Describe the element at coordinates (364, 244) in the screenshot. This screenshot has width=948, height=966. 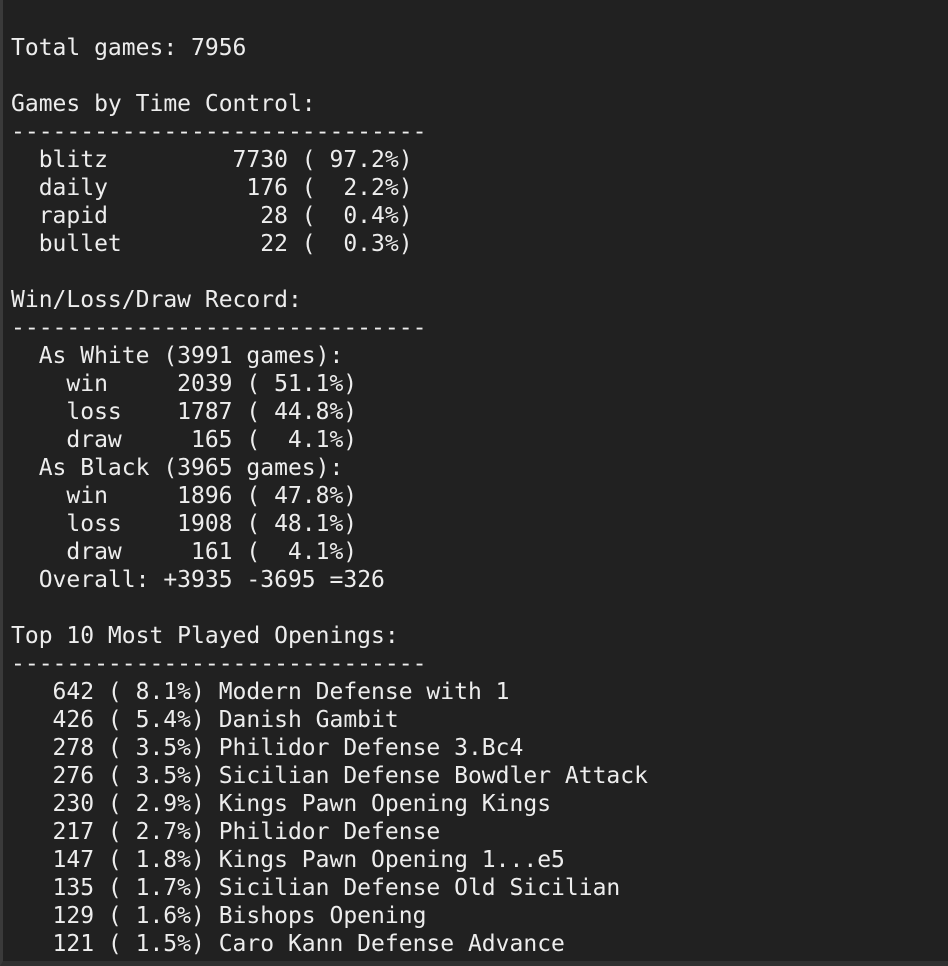
I see `time-control-pct: 0.3` at that location.